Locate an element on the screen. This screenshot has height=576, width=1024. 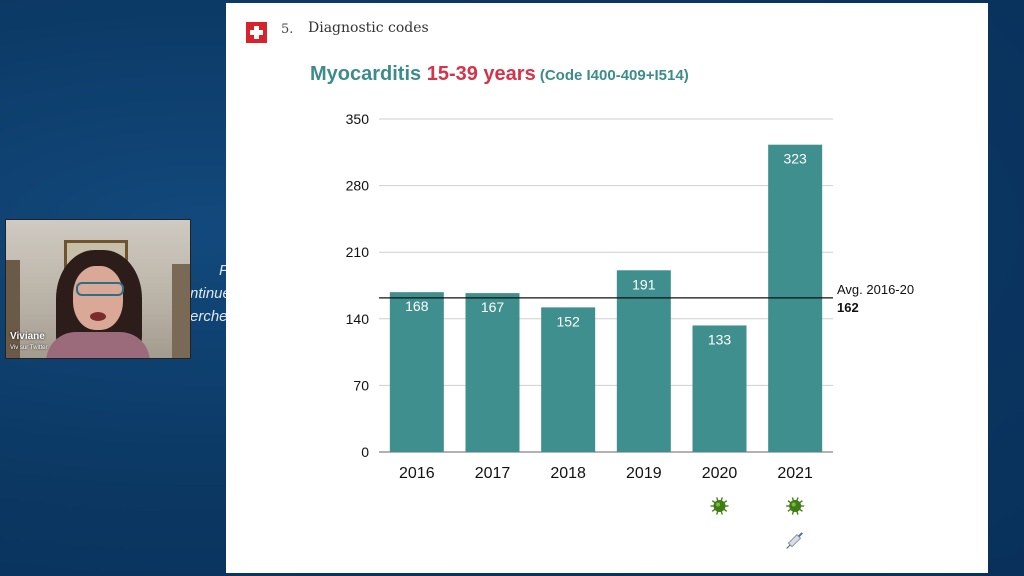
bar-value-label: 323 is located at coordinates (795, 159).